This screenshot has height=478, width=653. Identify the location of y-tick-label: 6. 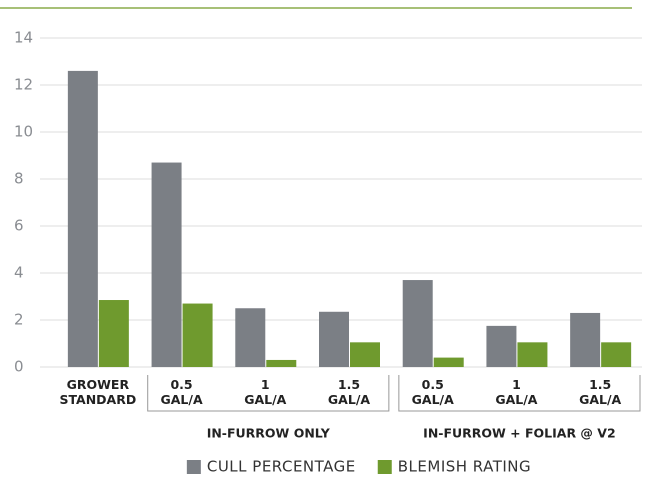
(19, 226).